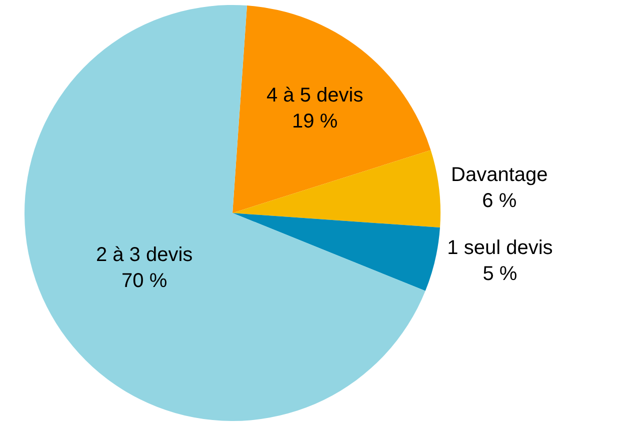 The width and height of the screenshot is (637, 426). What do you see at coordinates (315, 121) in the screenshot?
I see `data-label: 19 %` at bounding box center [315, 121].